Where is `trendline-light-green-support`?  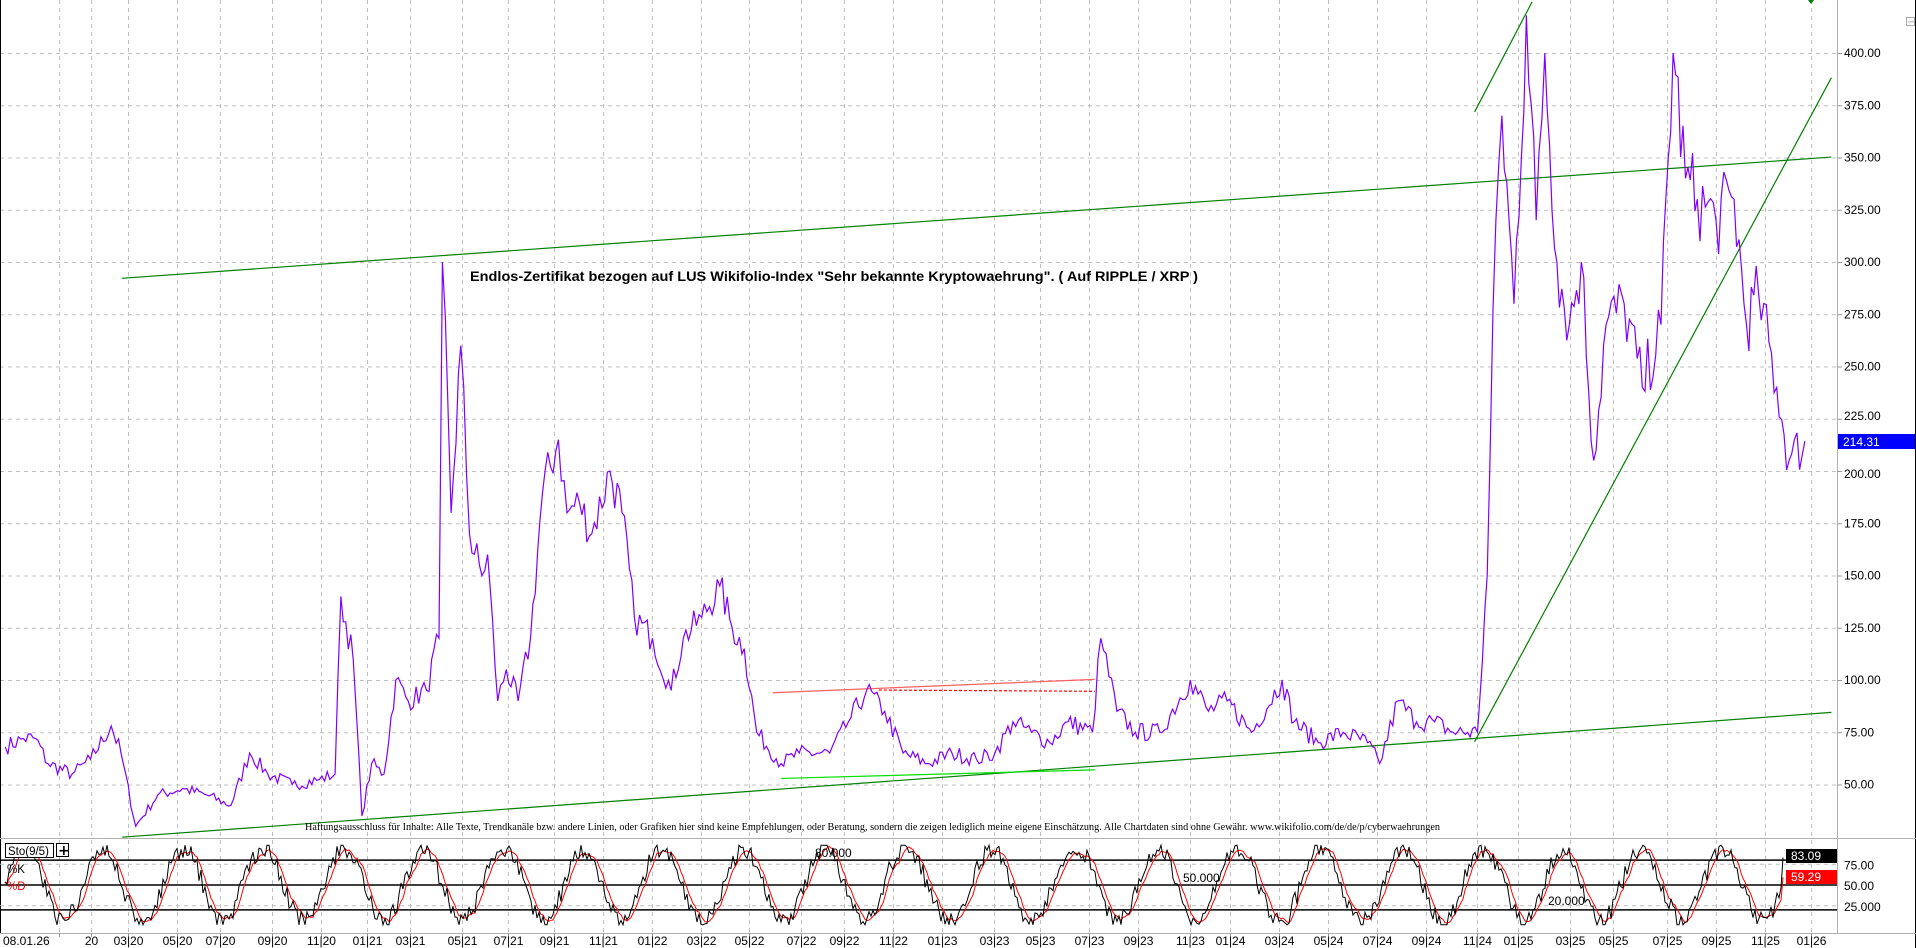 trendline-light-green-support is located at coordinates (938, 774).